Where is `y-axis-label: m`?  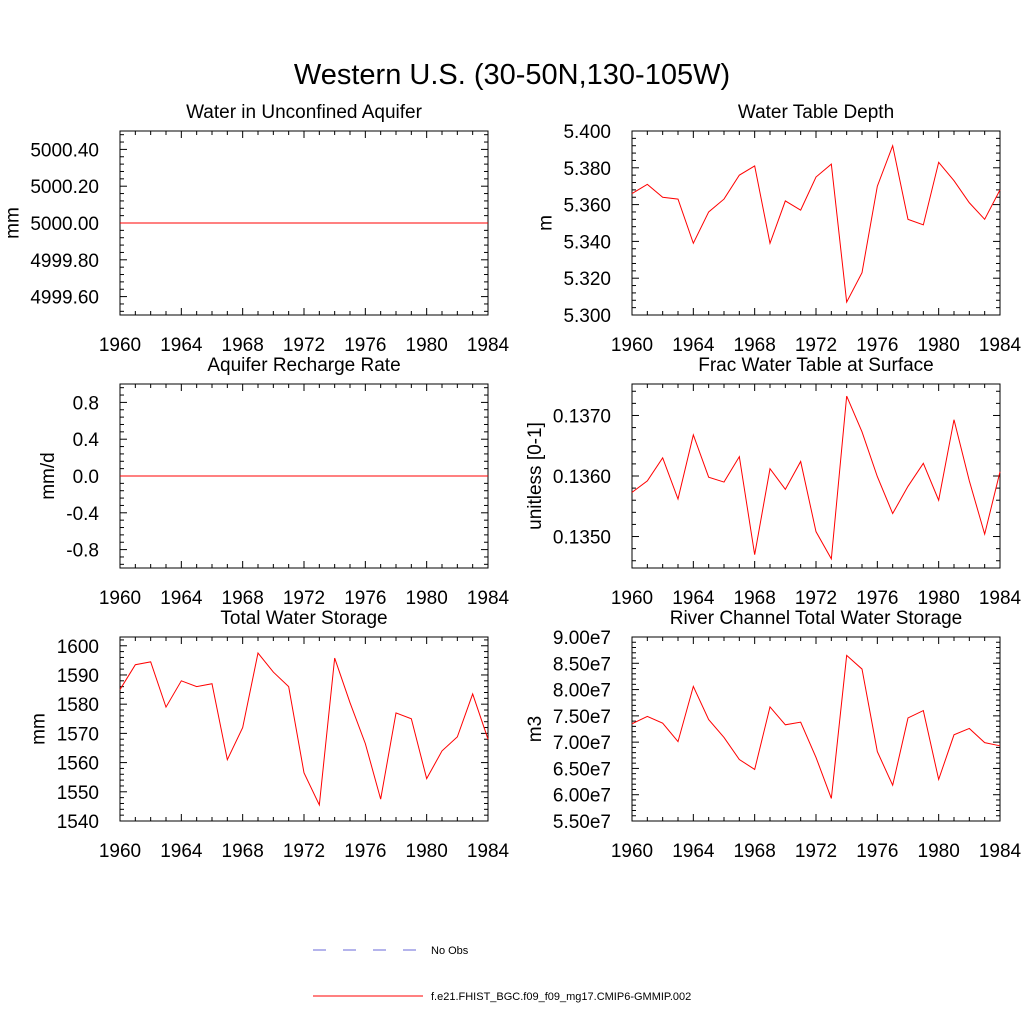
y-axis-label: m is located at coordinates (545, 223).